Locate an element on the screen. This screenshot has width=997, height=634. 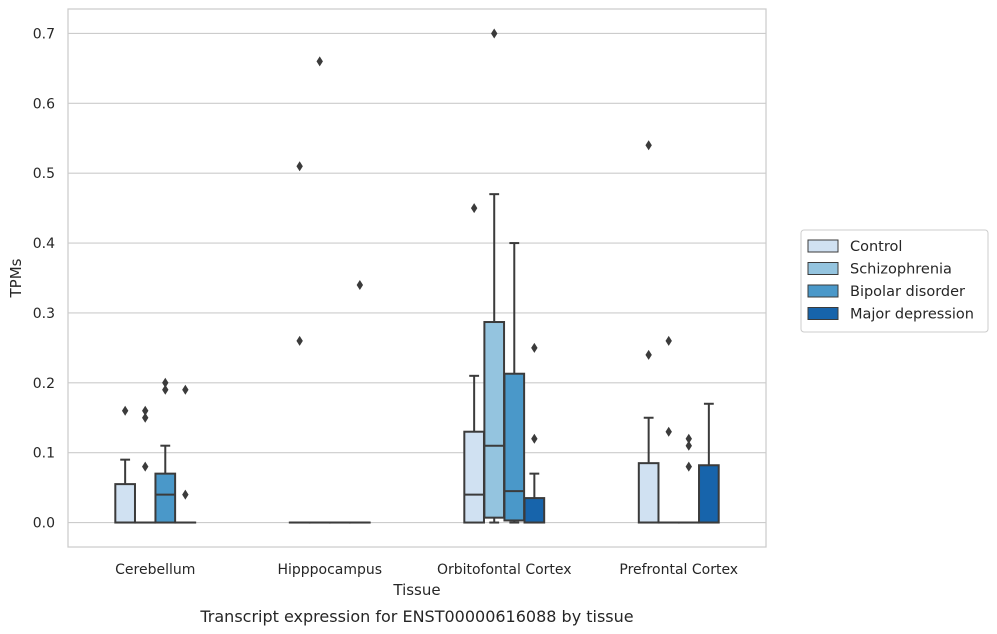
box-schizophrenia-hipppocampus is located at coordinates (319, 290).